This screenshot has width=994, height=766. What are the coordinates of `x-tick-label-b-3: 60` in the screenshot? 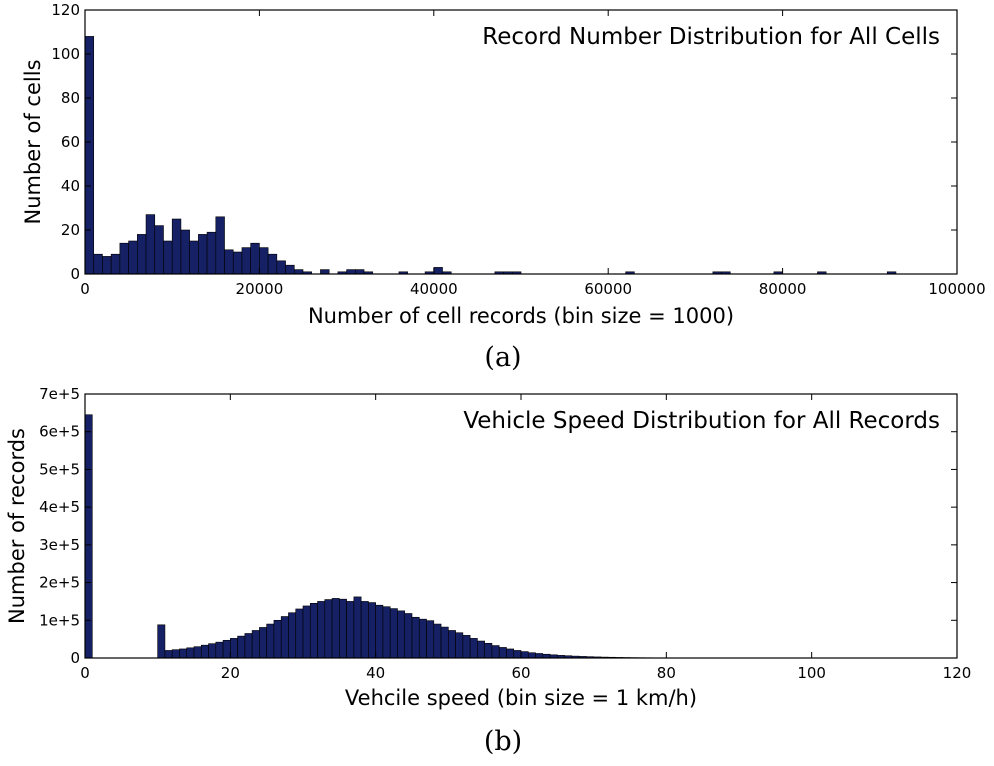 It's located at (520, 673).